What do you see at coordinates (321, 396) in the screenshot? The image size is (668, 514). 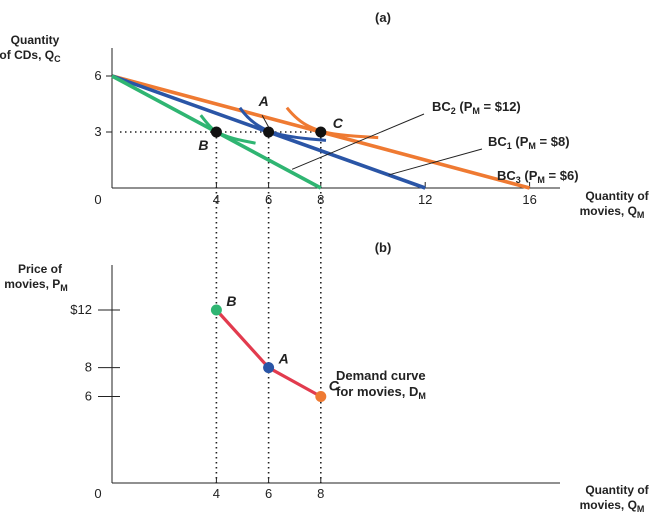 I see `panel-b-point-c` at bounding box center [321, 396].